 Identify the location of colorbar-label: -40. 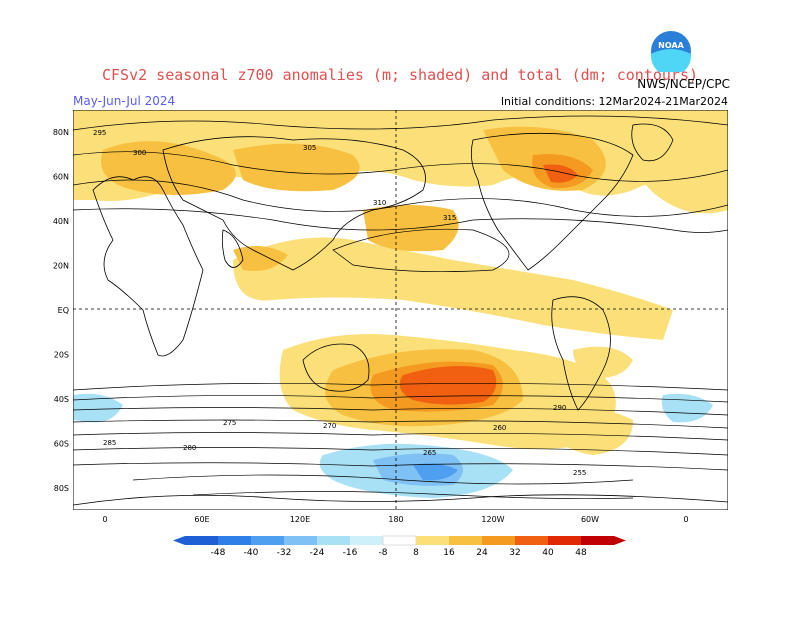
(251, 553).